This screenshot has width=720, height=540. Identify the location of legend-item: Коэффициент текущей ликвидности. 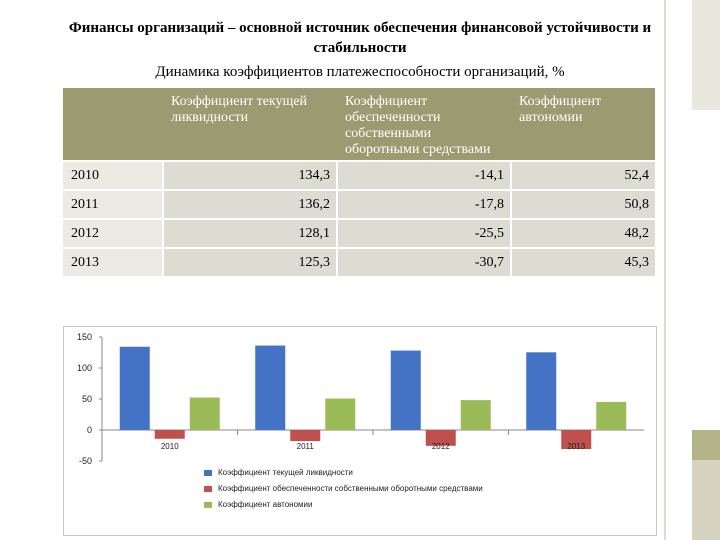
(343, 476).